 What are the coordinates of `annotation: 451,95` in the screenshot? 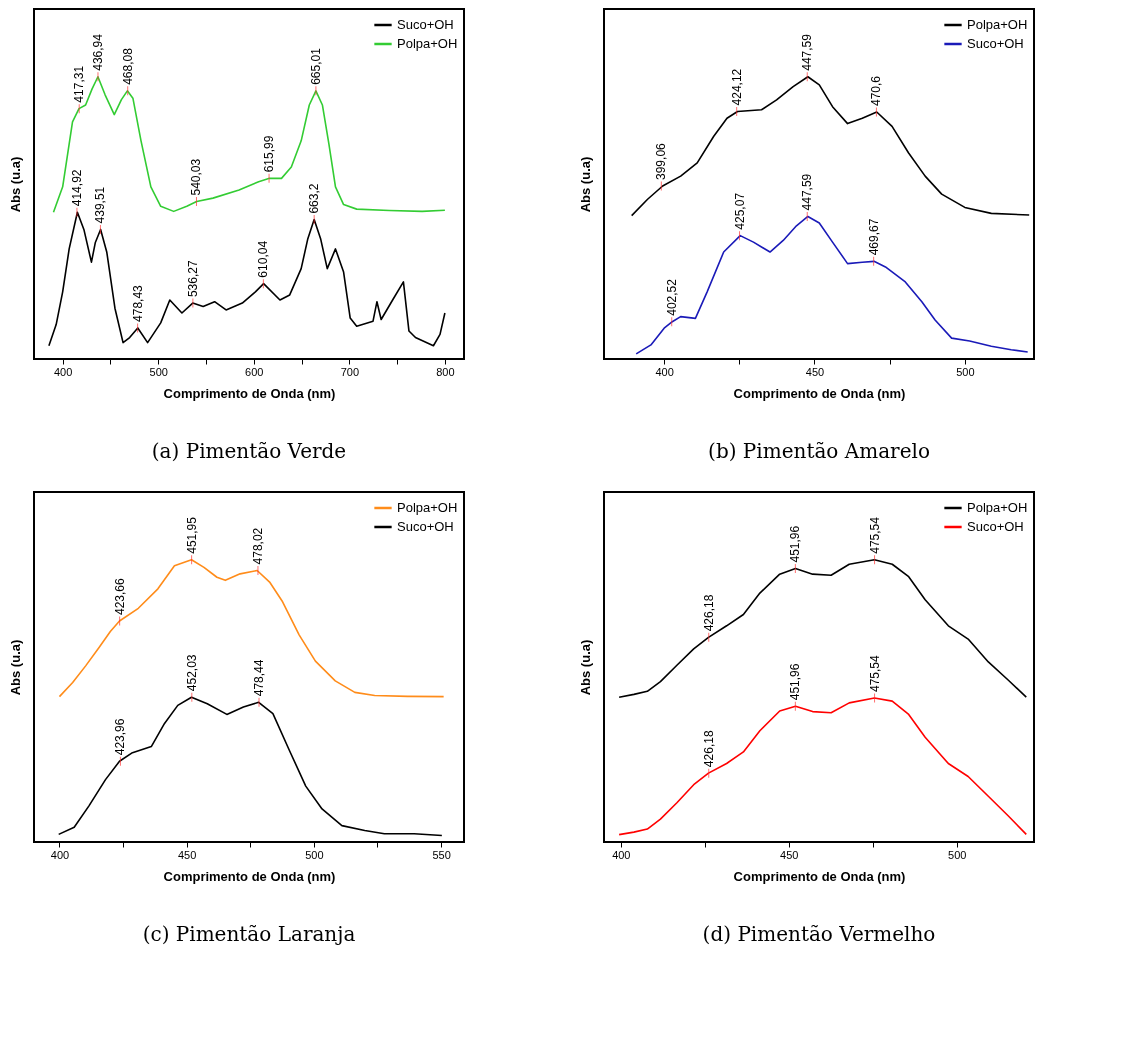 It's located at (191, 535).